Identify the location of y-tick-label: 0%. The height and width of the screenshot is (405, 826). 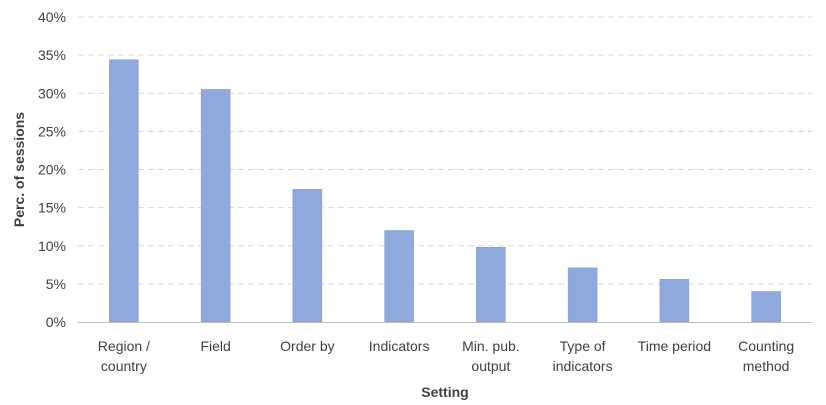
(56, 322).